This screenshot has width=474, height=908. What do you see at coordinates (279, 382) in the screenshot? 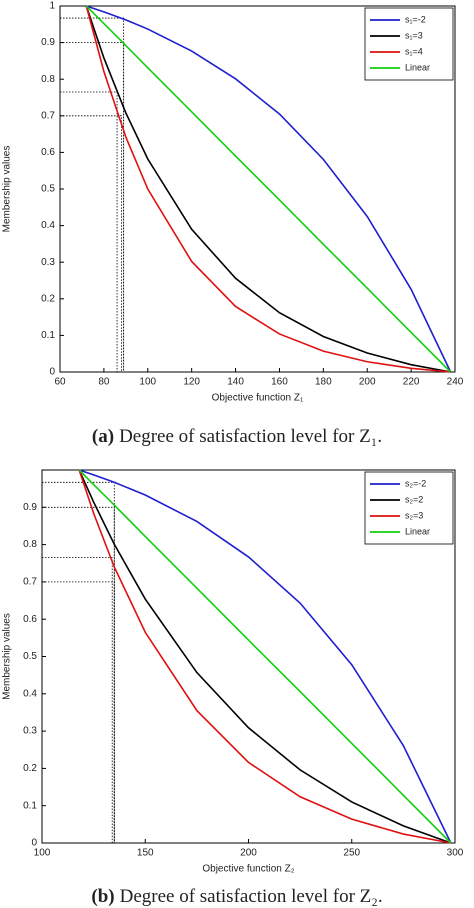
I see `x-tick-label: 160` at bounding box center [279, 382].